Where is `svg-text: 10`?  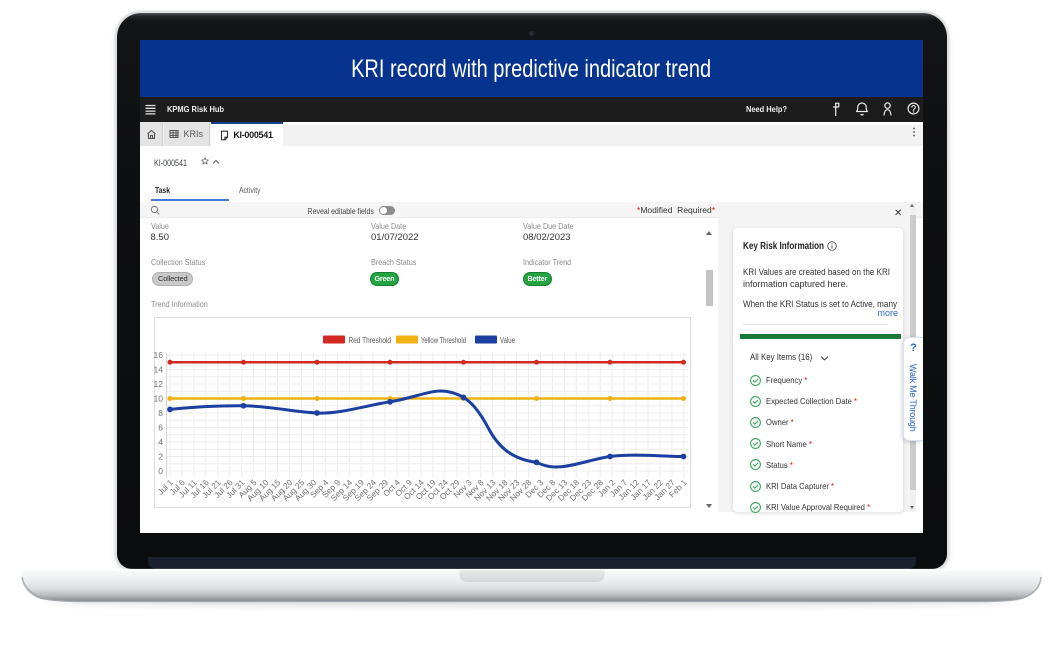 svg-text: 10 is located at coordinates (158, 398).